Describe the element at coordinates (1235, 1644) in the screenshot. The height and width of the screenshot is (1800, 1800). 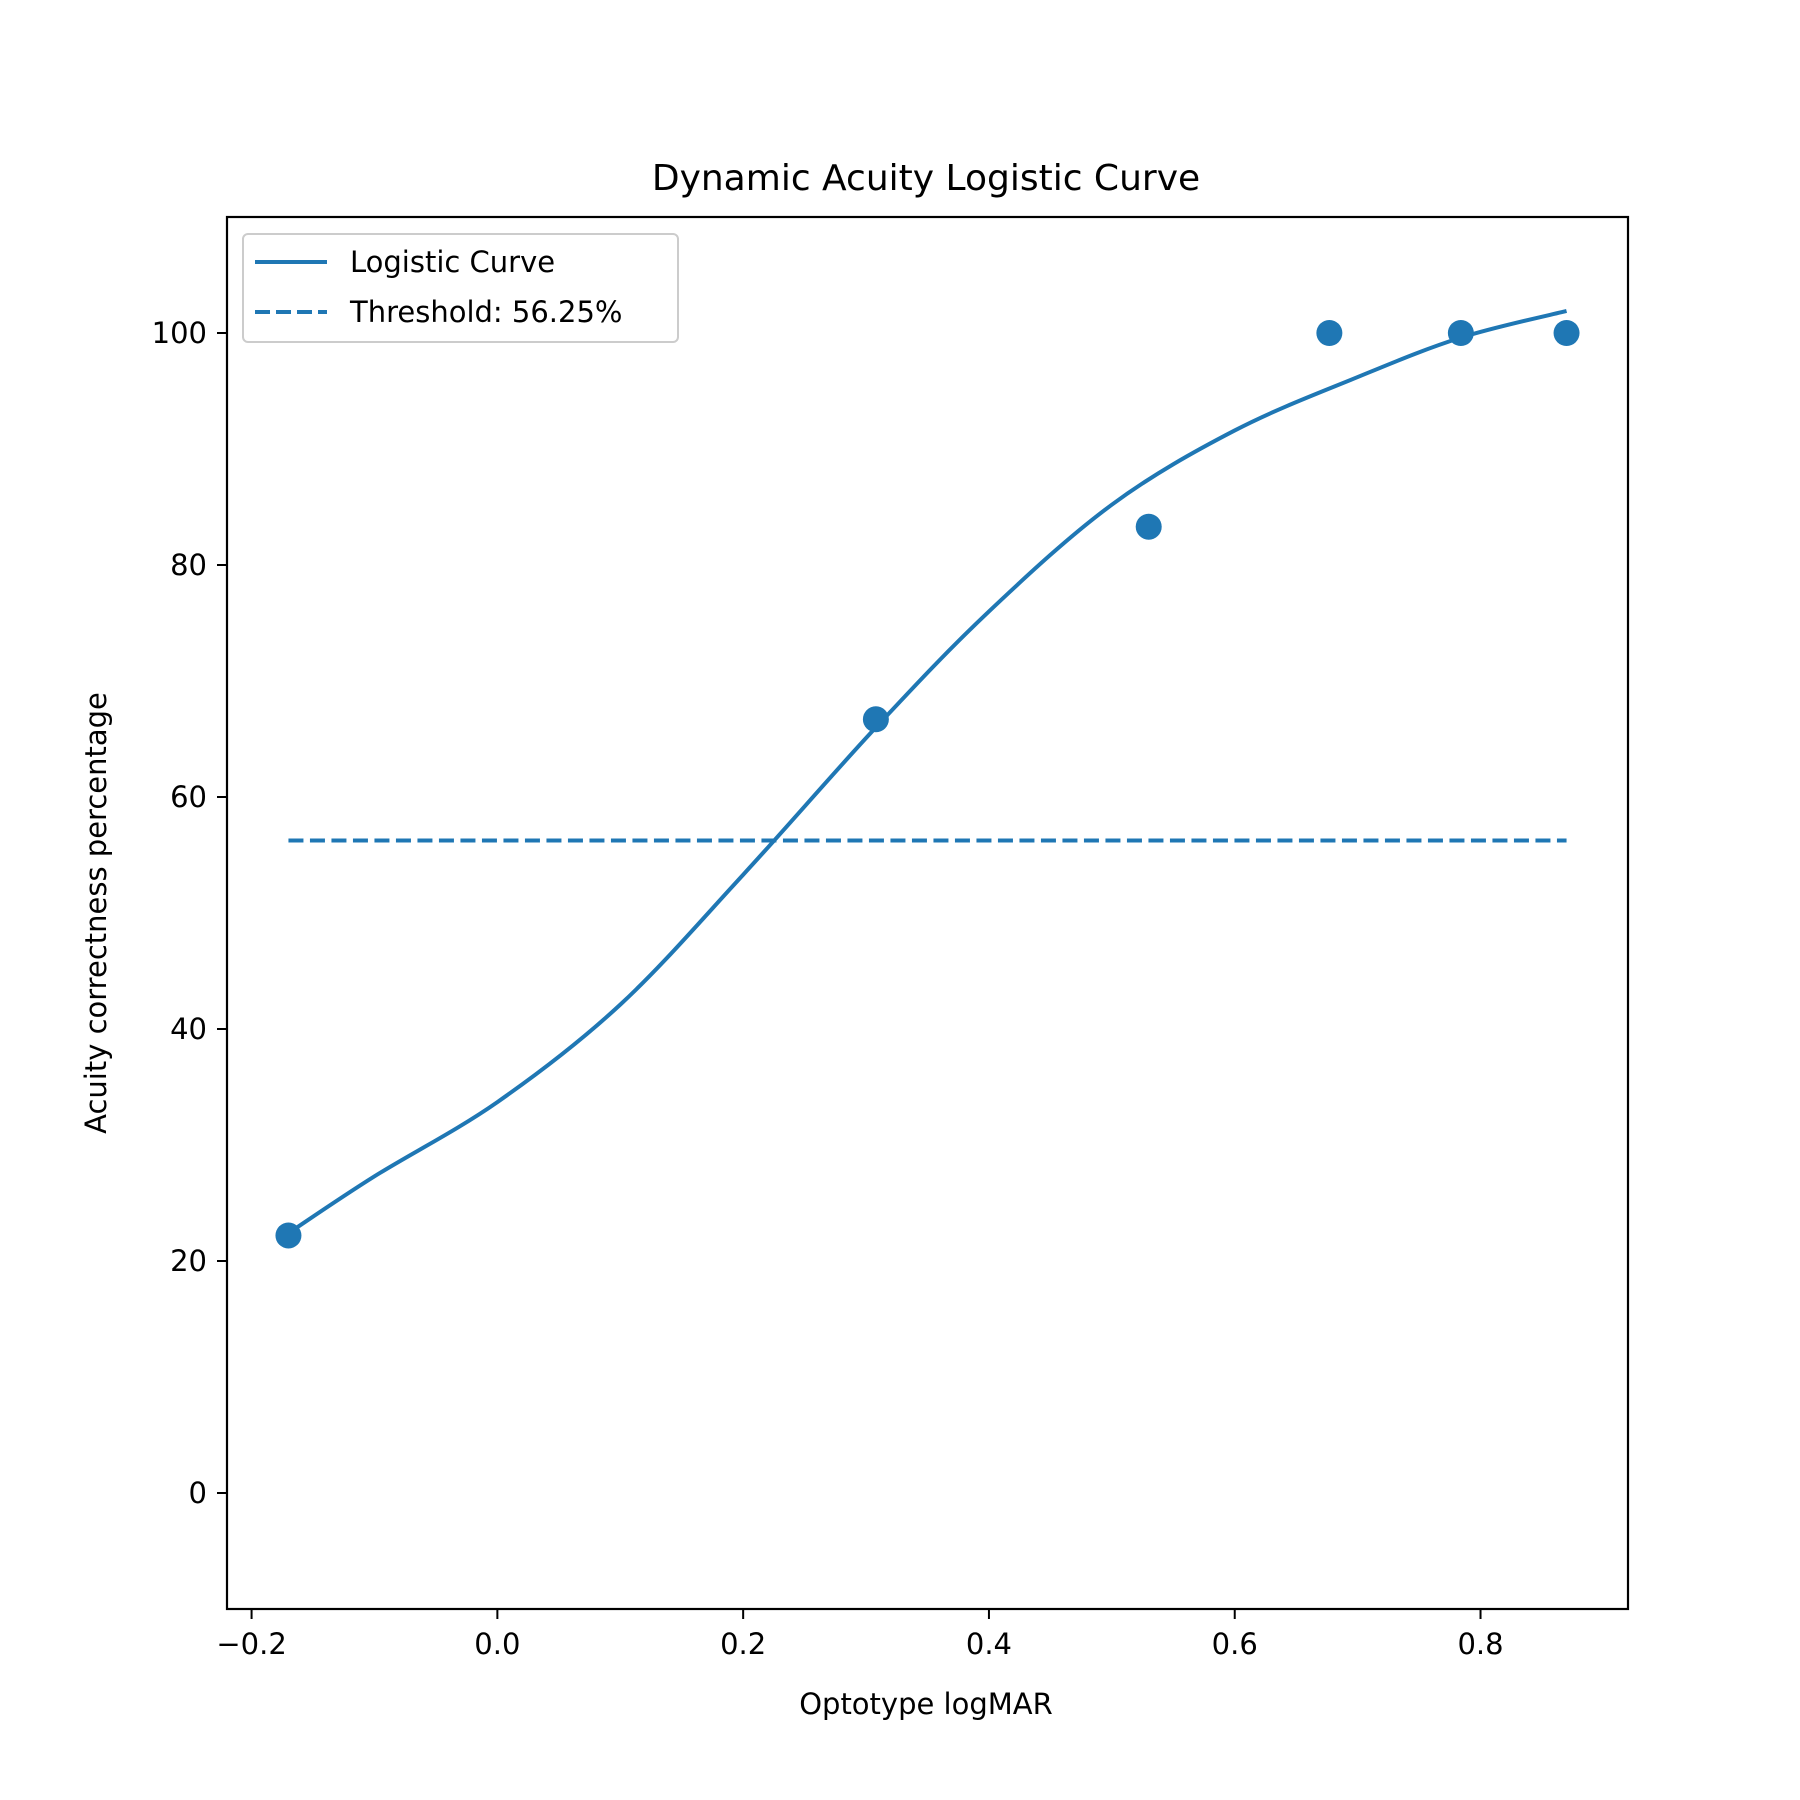
I see `x-tick-label: 0.6` at that location.